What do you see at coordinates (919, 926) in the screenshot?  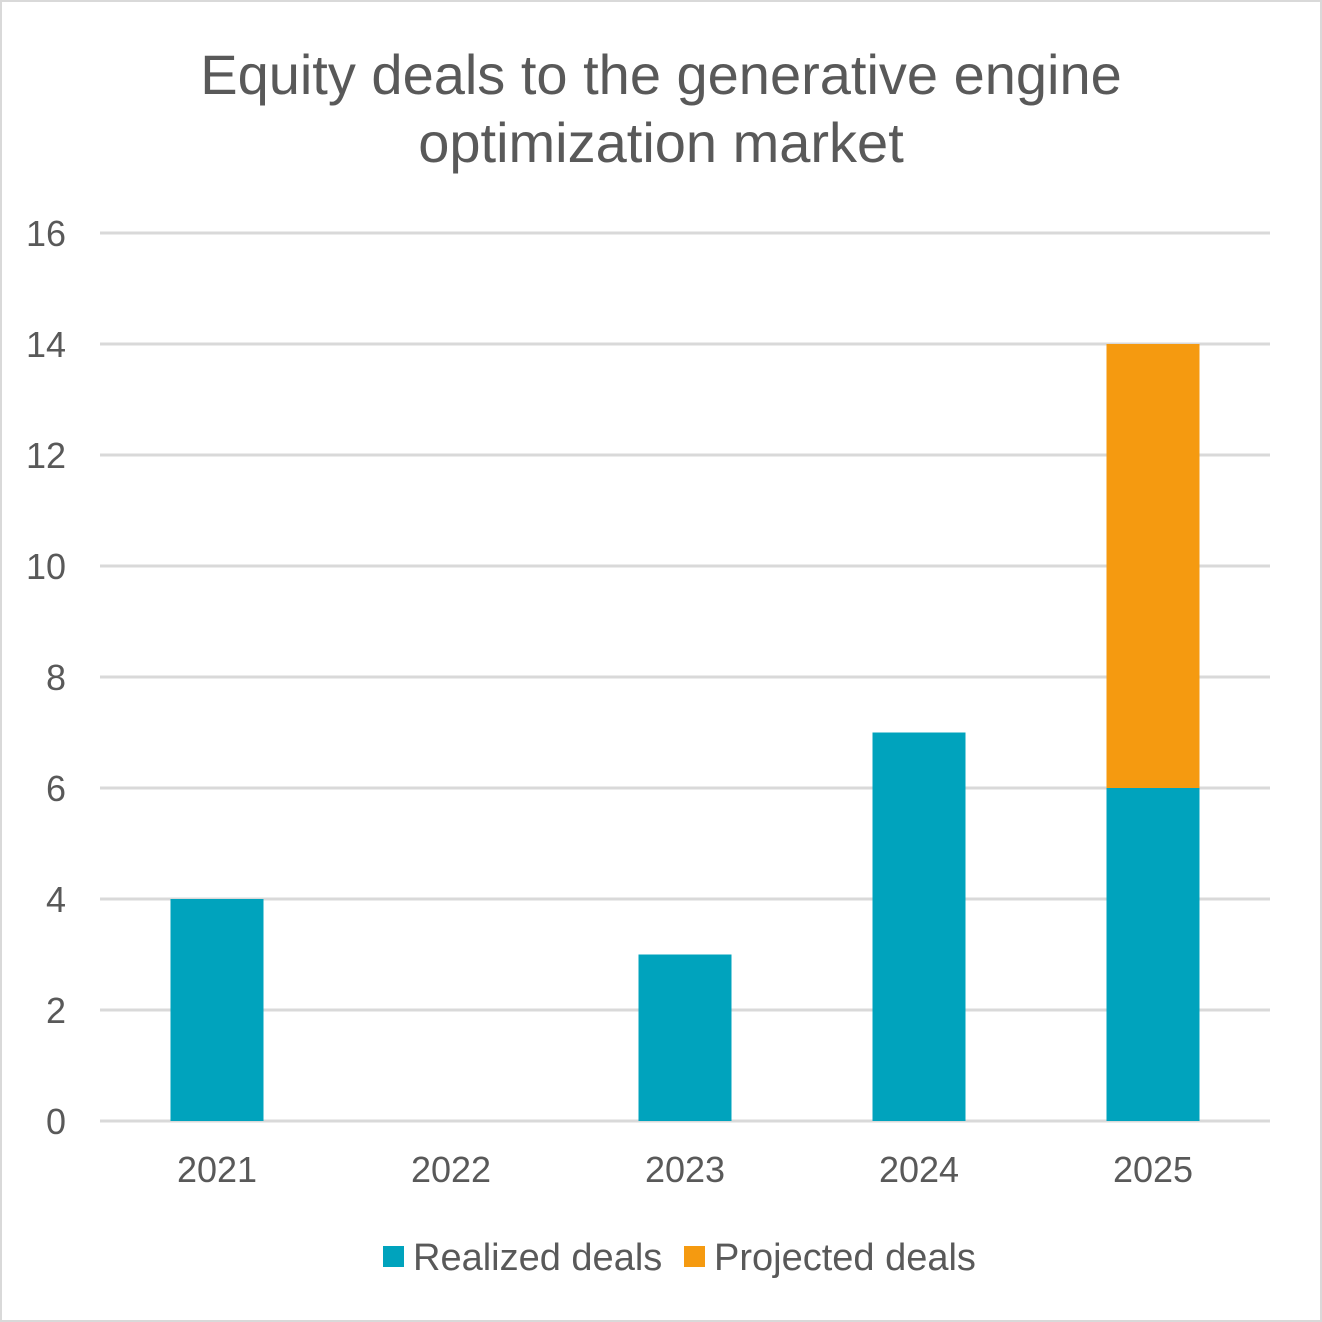 I see `bar-realized-2024` at bounding box center [919, 926].